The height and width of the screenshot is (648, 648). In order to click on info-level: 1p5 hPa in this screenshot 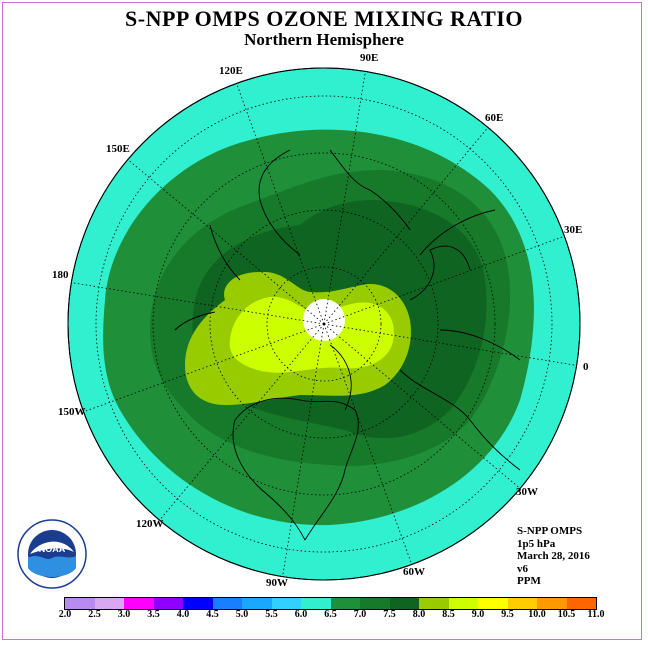, I will do `click(536, 543)`.